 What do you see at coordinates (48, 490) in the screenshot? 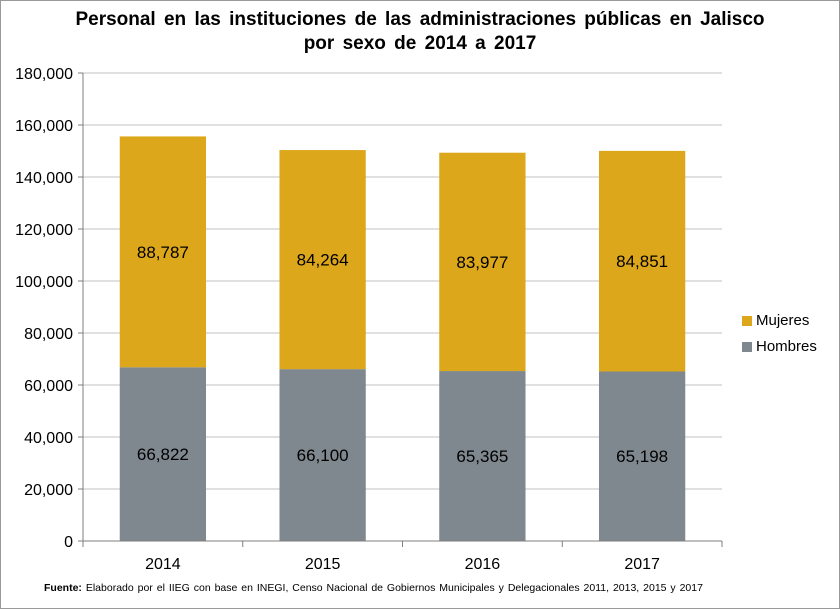
I see `y-tick-label: 20,000` at bounding box center [48, 490].